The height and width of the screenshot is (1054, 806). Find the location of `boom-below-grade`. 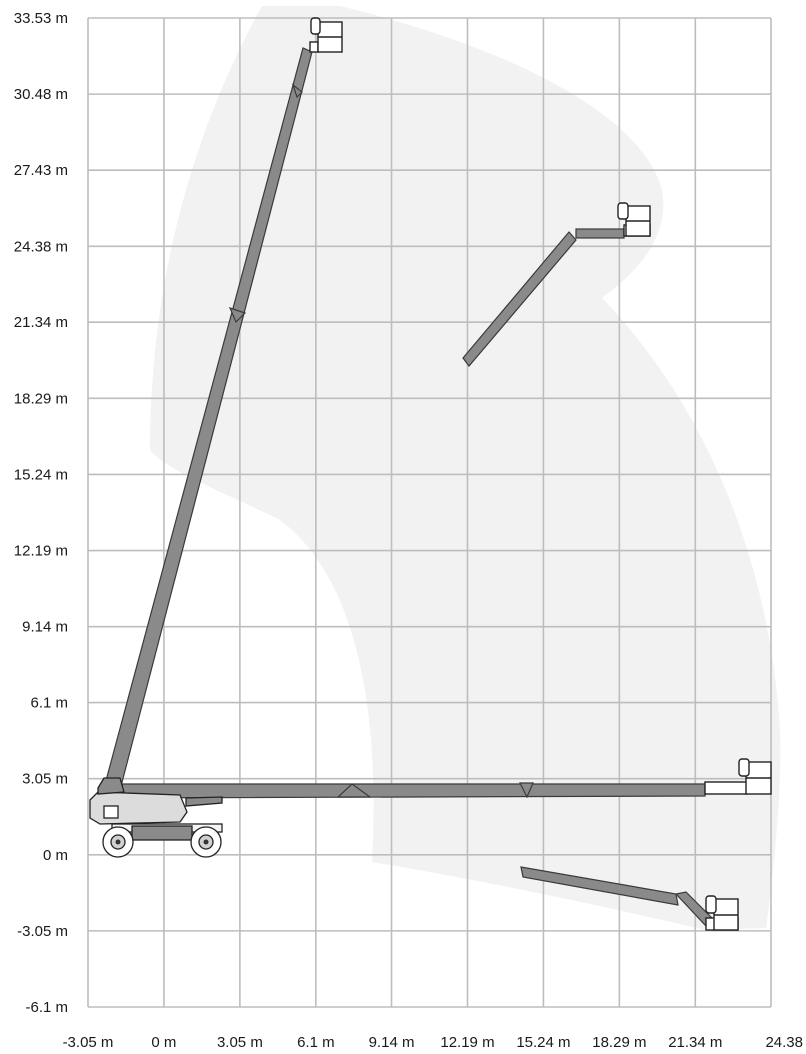

boom-below-grade is located at coordinates (599, 886).